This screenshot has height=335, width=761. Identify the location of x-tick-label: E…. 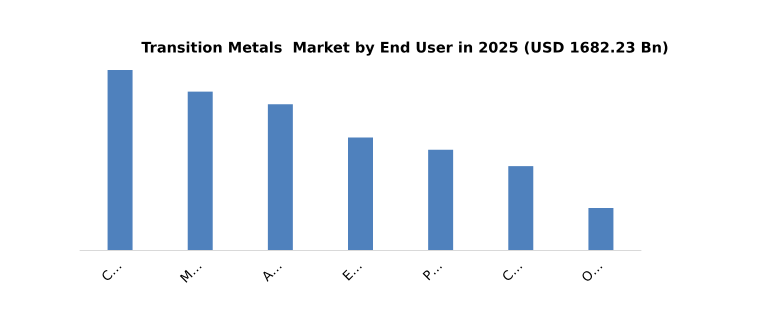
(353, 271).